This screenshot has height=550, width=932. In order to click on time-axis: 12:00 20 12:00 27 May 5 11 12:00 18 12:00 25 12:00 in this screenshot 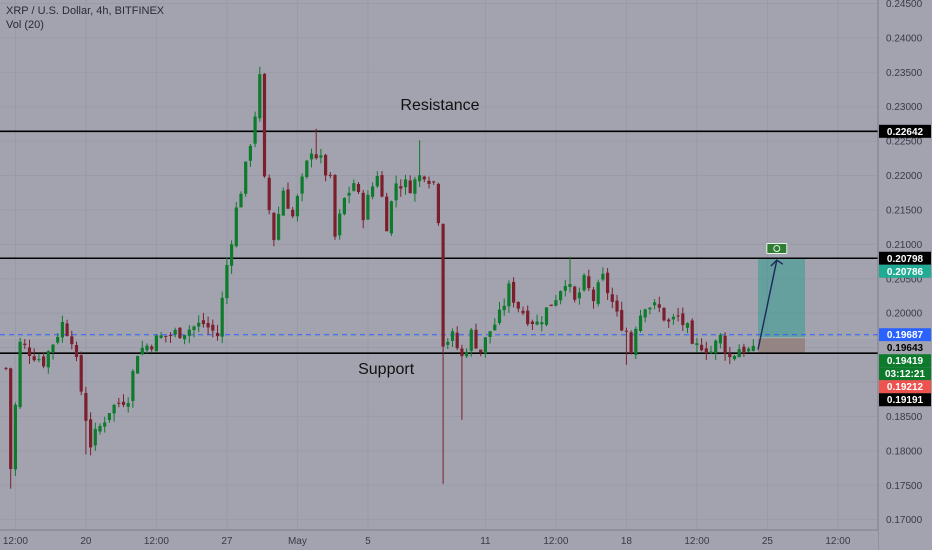, I will do `click(439, 539)`.